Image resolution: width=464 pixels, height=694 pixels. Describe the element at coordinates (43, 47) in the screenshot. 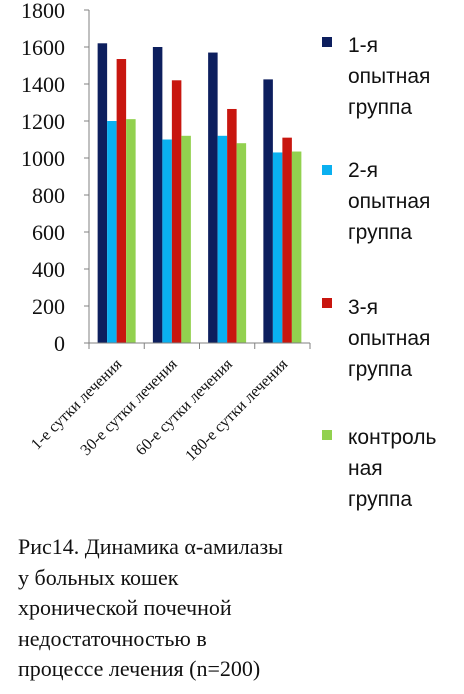

I see `y-tick-label: 1600` at that location.